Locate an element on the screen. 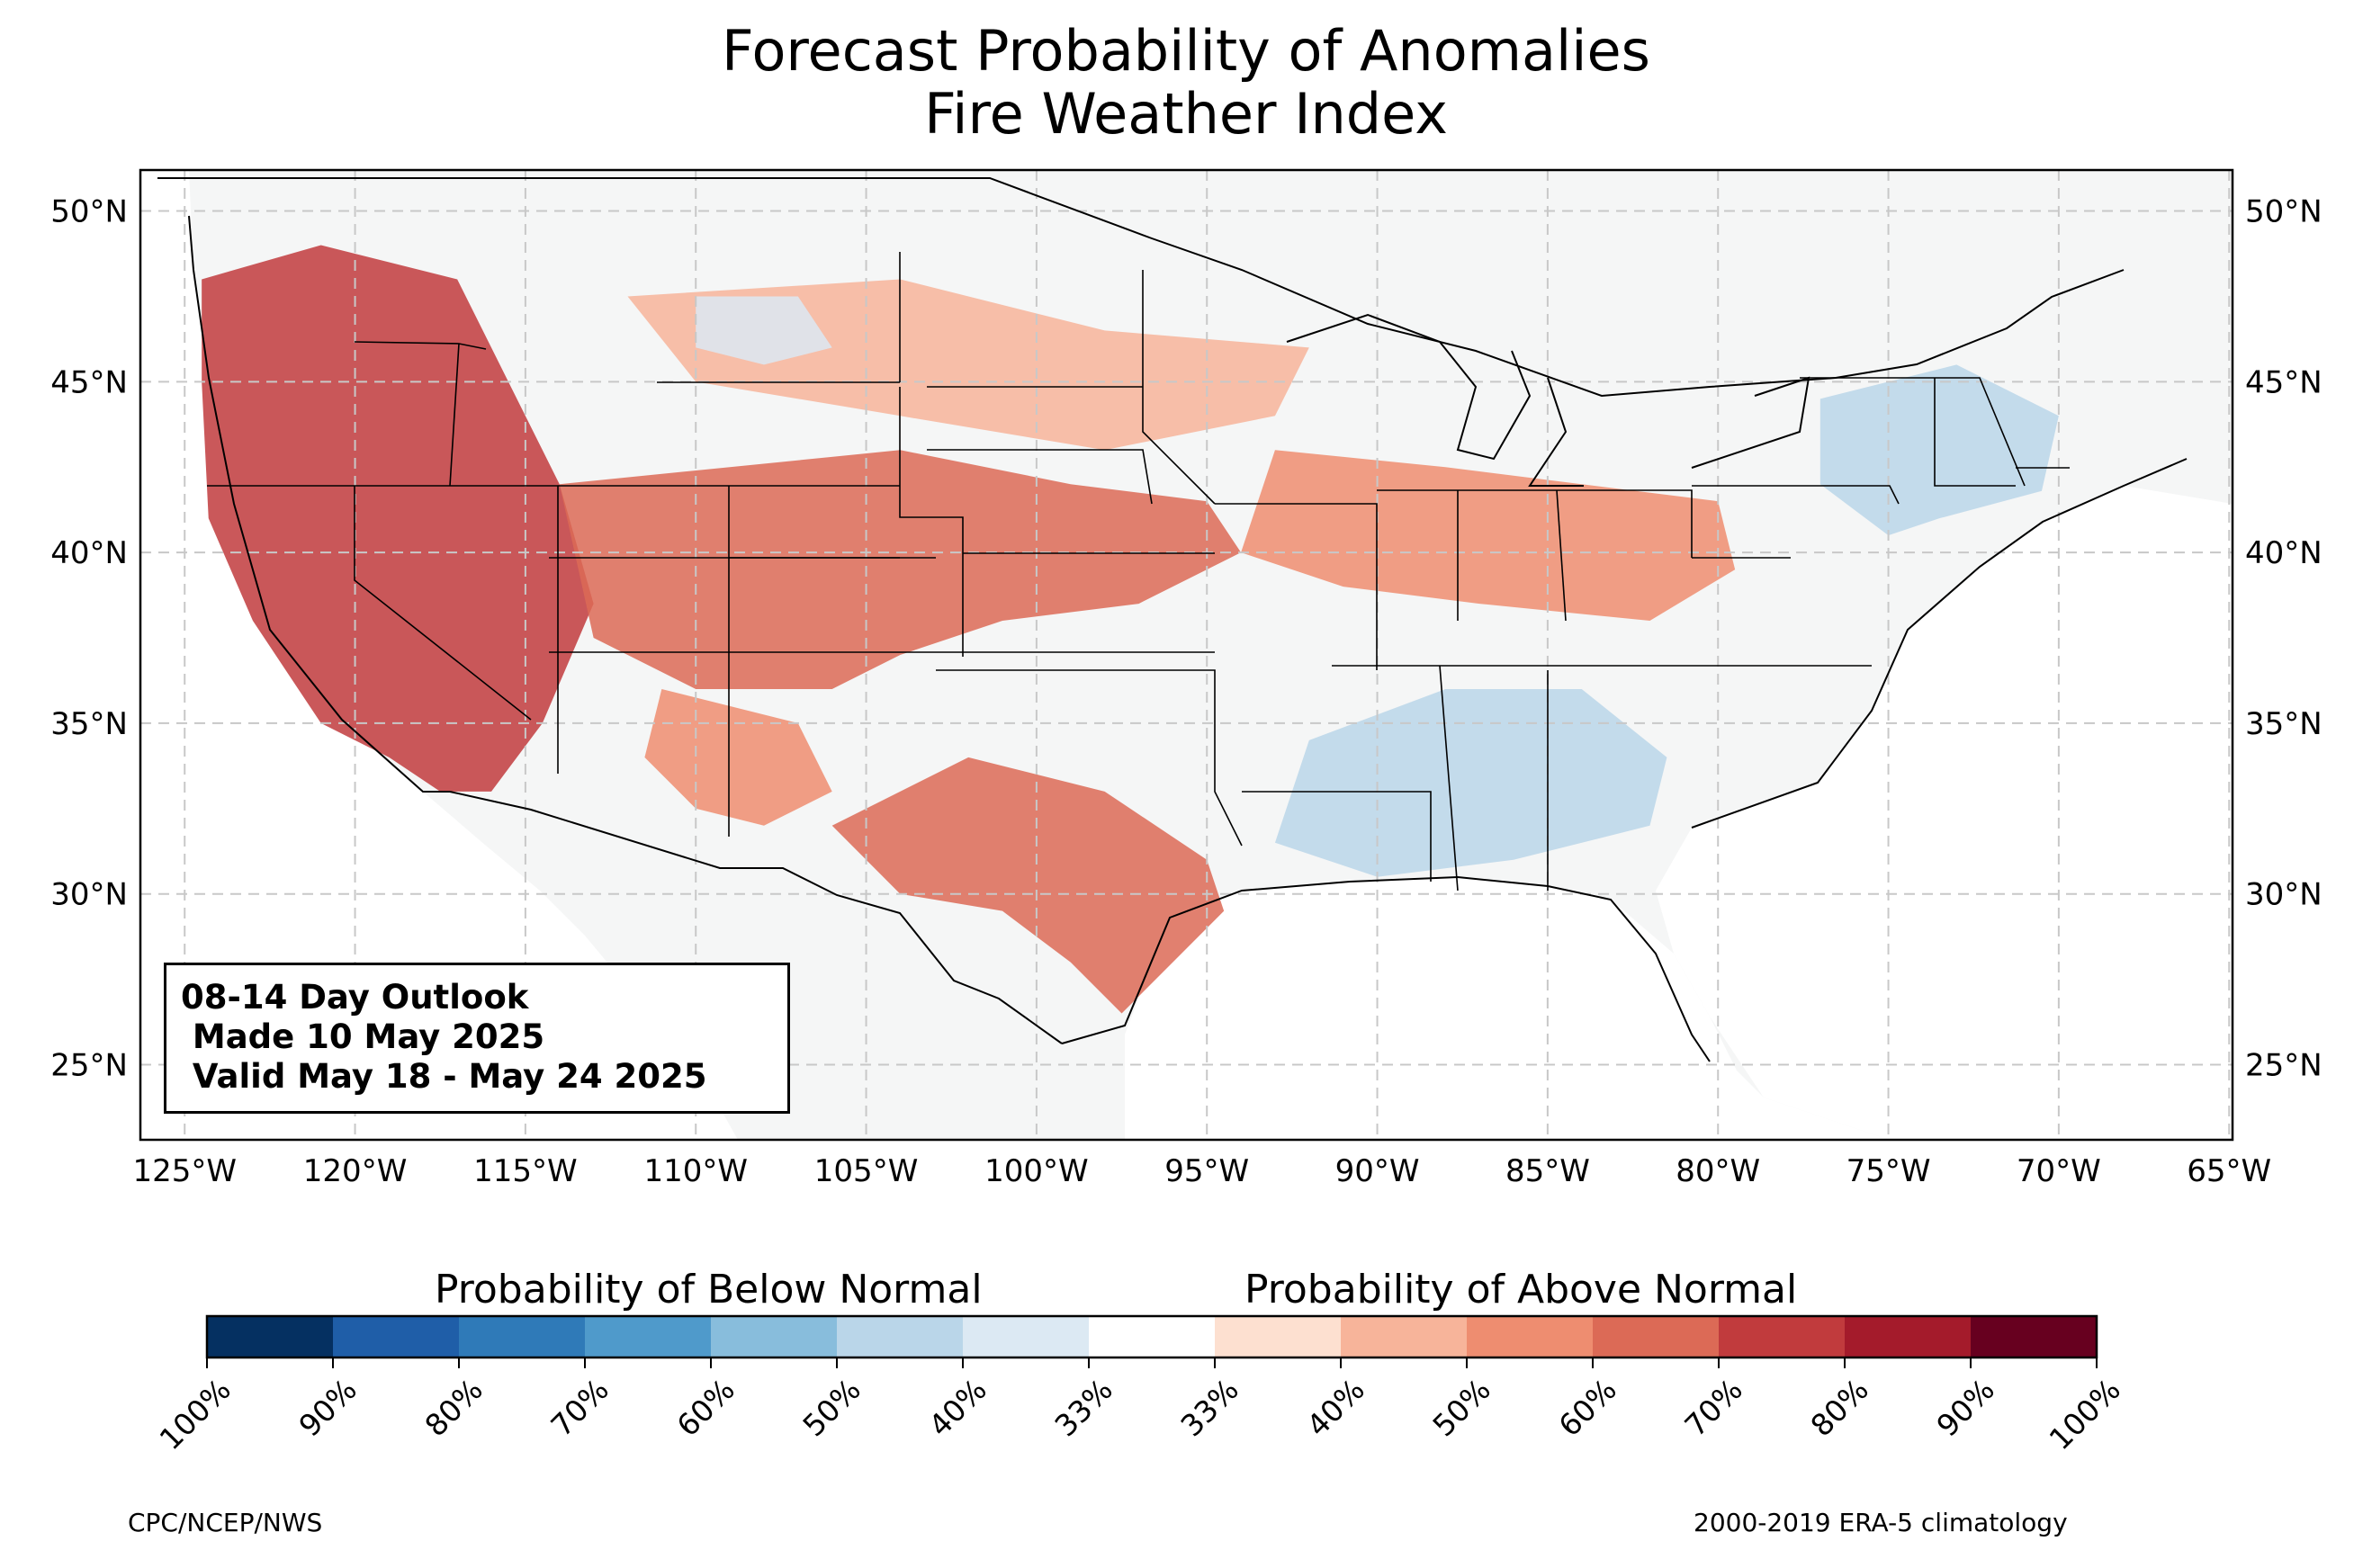 The image size is (2372, 1568). longitude-tick-label: 80°W is located at coordinates (1718, 1171).